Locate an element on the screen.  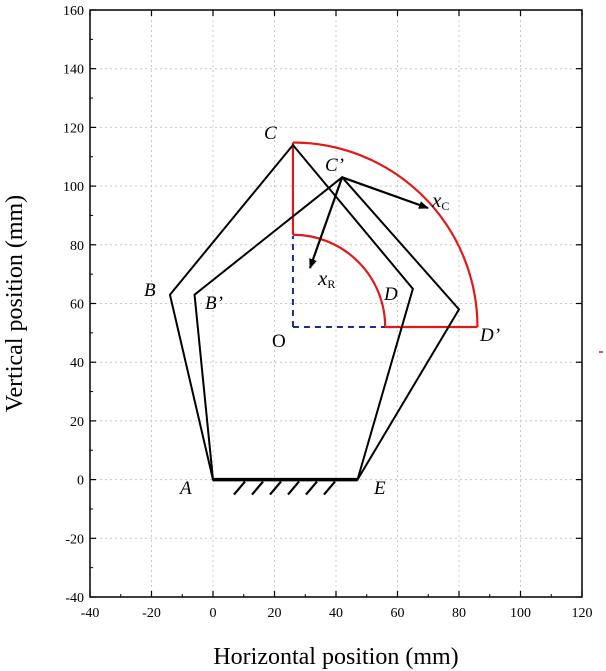
xR-subscript: R is located at coordinates (331, 284).